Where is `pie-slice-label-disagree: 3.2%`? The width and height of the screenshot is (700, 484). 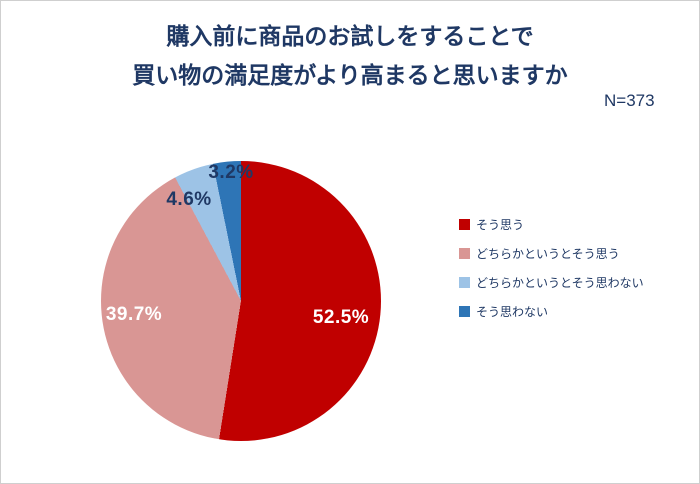
pie-slice-label-disagree: 3.2% is located at coordinates (231, 172).